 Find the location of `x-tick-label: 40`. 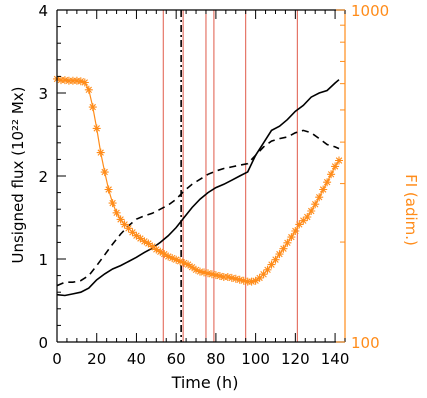

x-tick-label: 40 is located at coordinates (136, 359).